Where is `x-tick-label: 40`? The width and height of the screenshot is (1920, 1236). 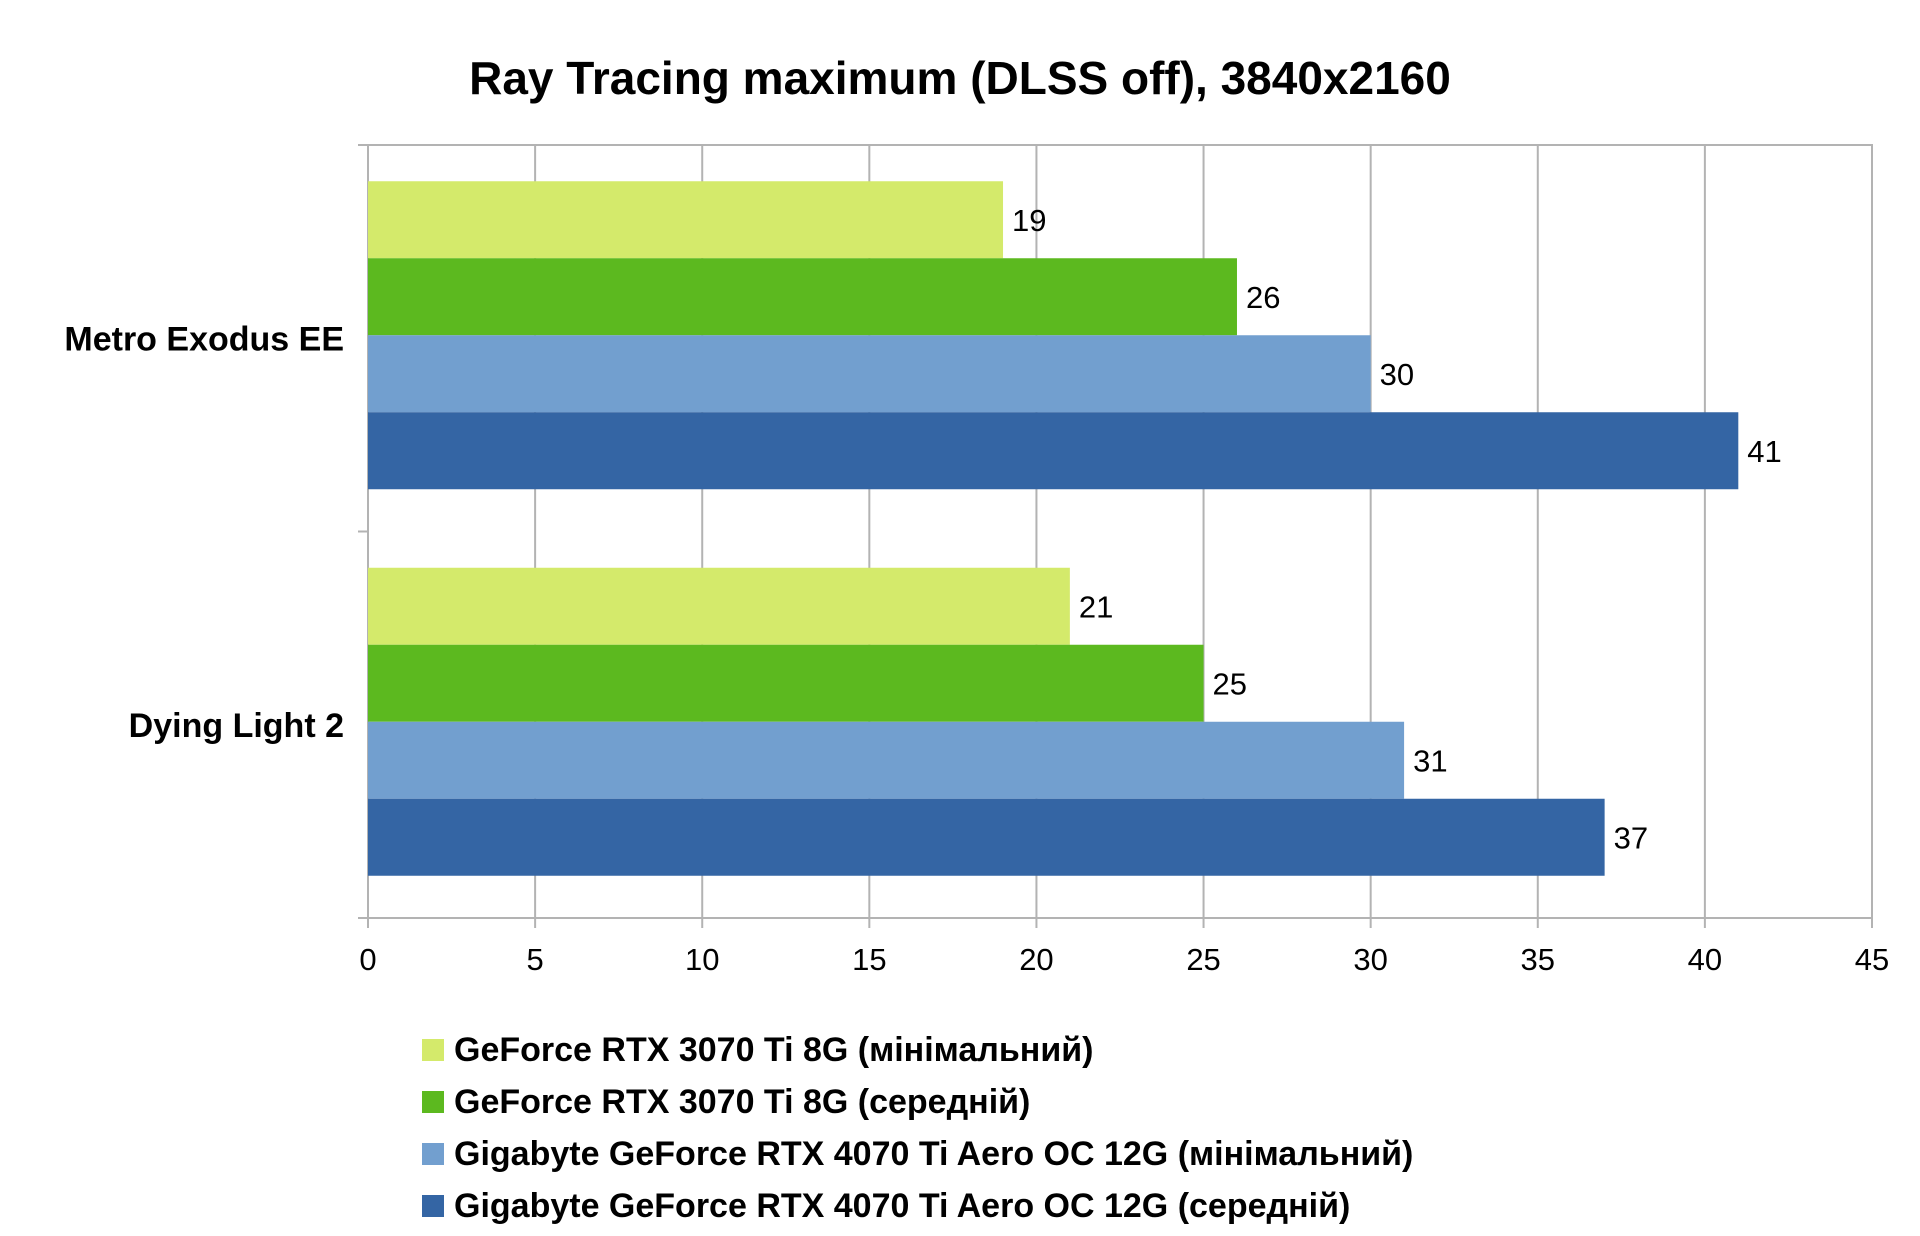
x-tick-label: 40 is located at coordinates (1705, 959).